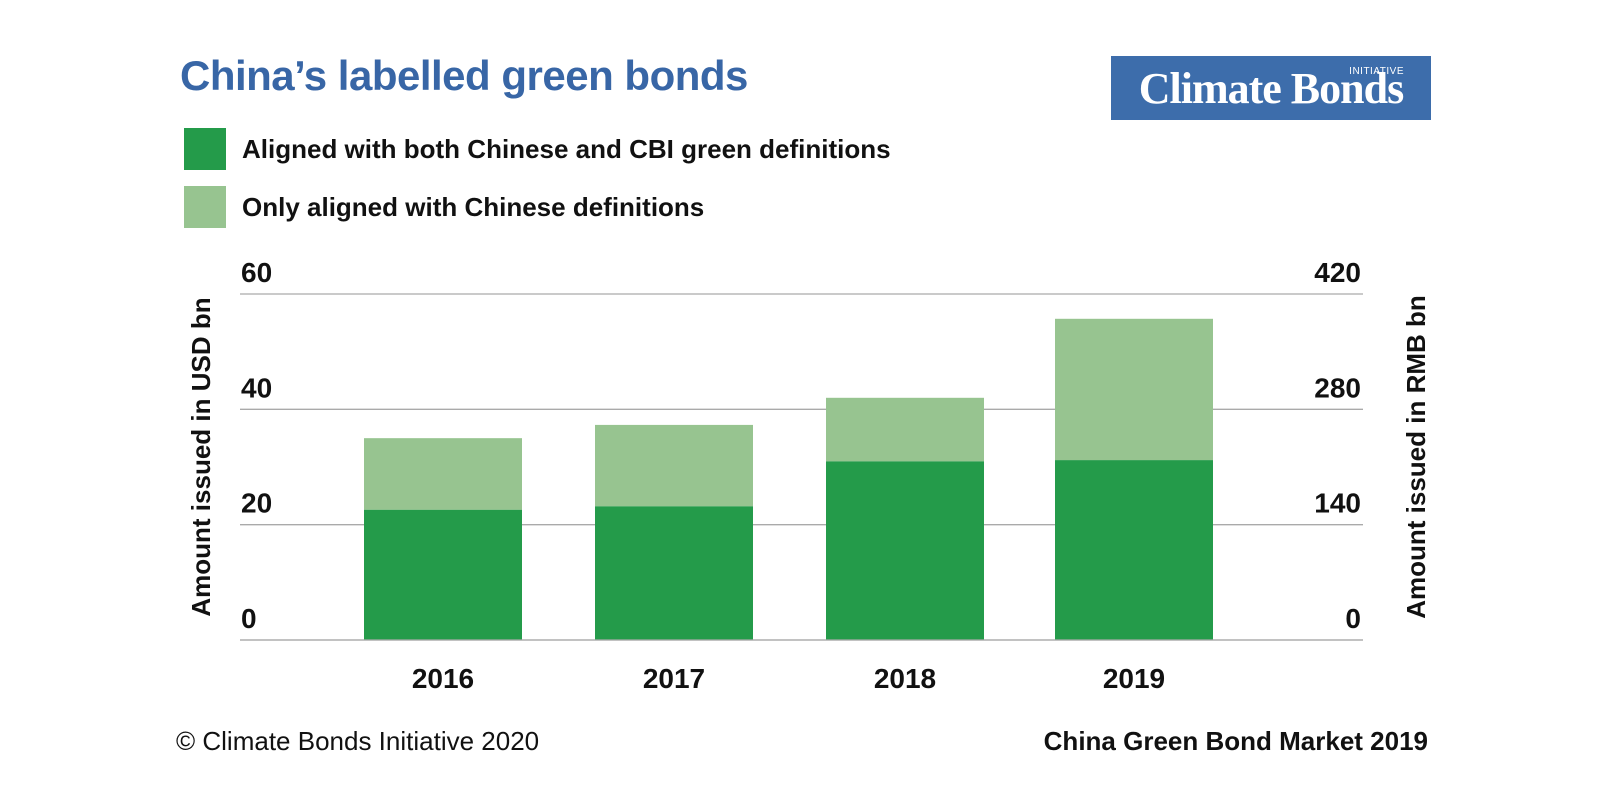  I want to click on legend-swatch-aligned, so click(205, 149).